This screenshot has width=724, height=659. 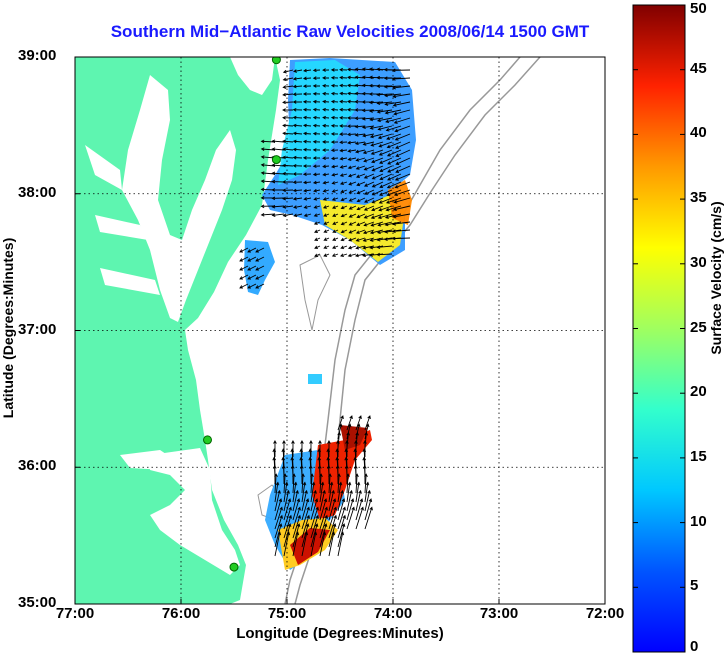 I want to click on albemarle-sound, so click(x=147, y=460).